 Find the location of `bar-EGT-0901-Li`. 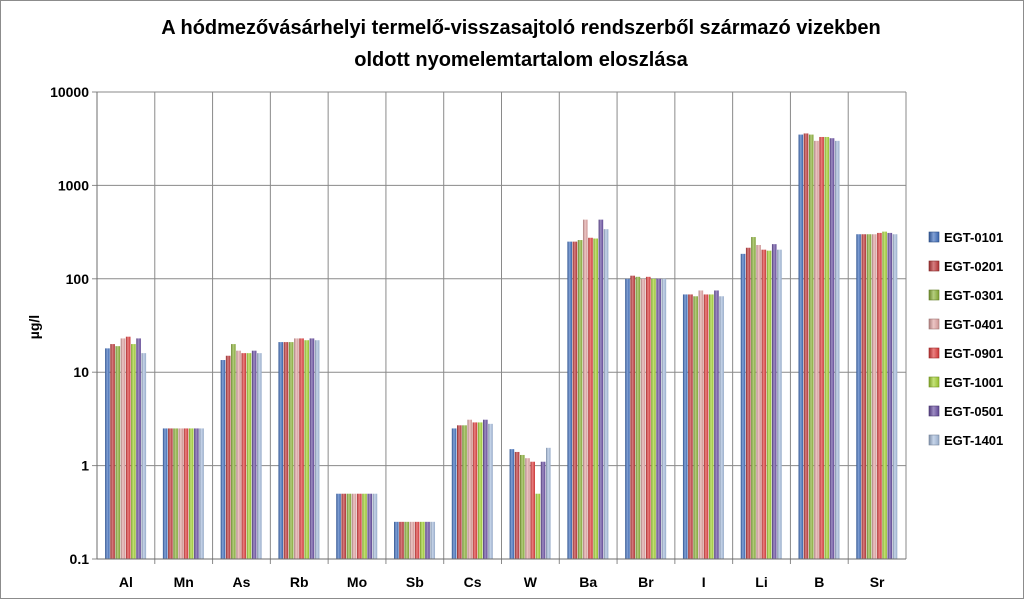

bar-EGT-0901-Li is located at coordinates (764, 404).